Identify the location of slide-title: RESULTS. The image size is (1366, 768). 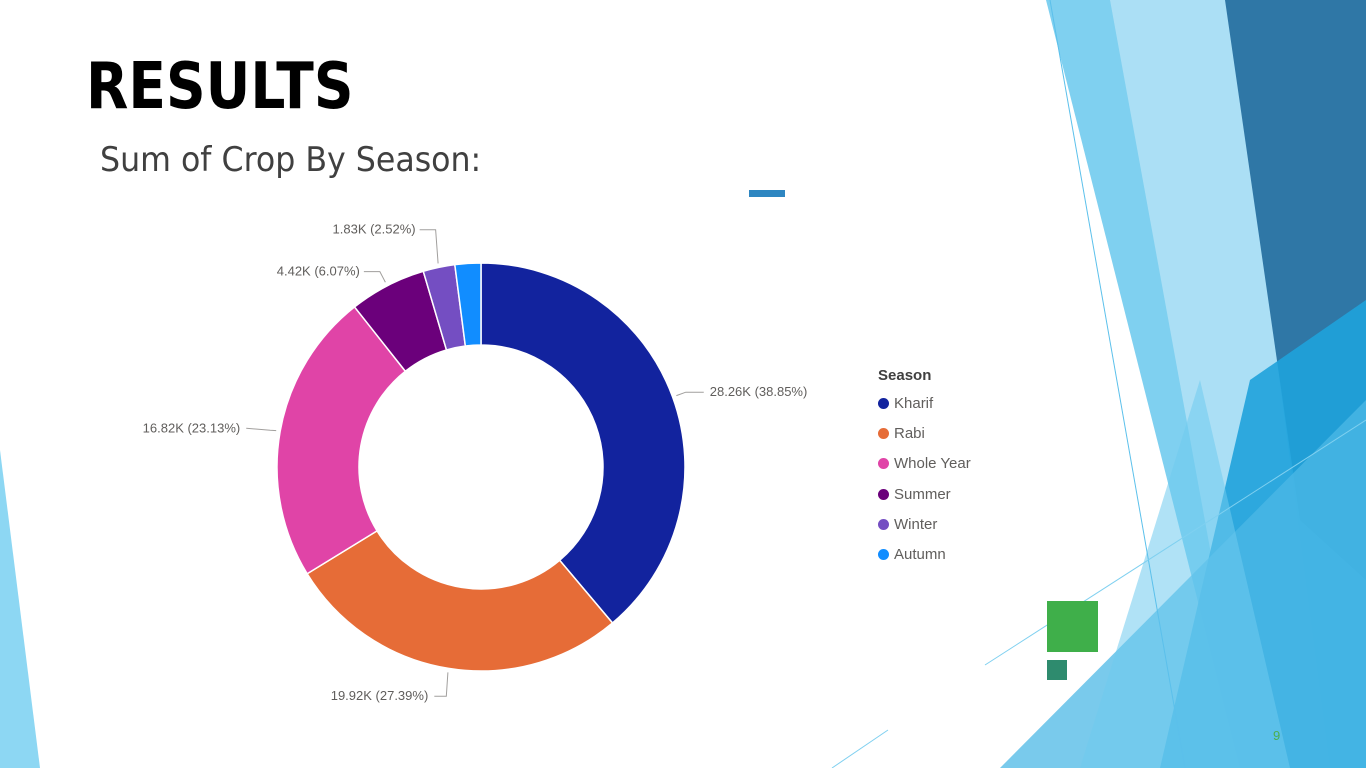
(220, 87).